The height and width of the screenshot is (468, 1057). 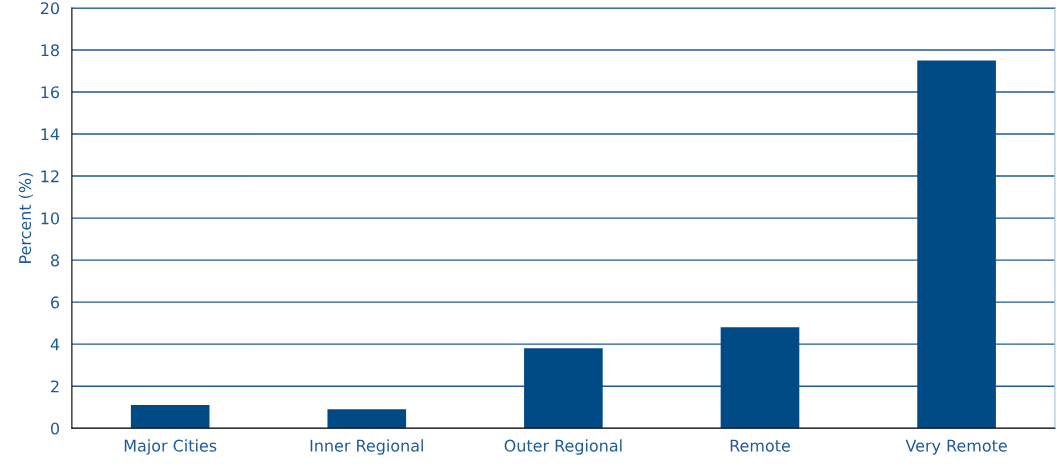 What do you see at coordinates (54, 260) in the screenshot?
I see `y-tick-label: 8` at bounding box center [54, 260].